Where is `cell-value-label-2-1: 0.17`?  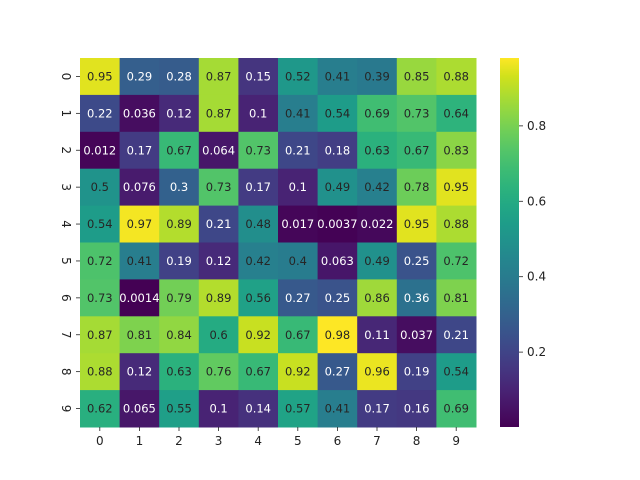
cell-value-label-2-1: 0.17 is located at coordinates (140, 150).